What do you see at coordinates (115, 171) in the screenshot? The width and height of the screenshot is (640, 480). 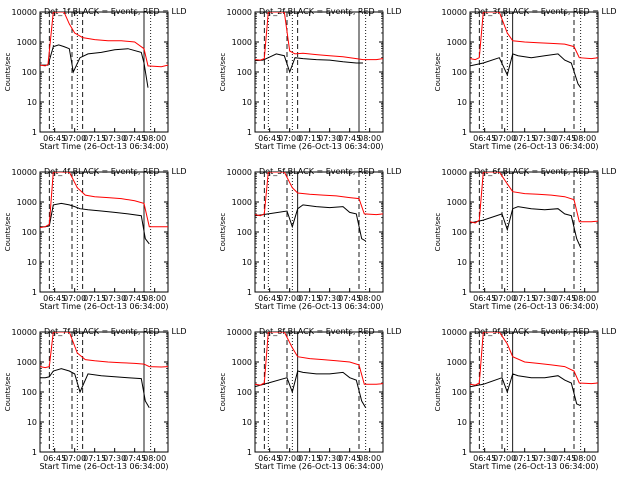 I see `chart-title: Det_4f BLACK = Events, RED = LLD` at bounding box center [115, 171].